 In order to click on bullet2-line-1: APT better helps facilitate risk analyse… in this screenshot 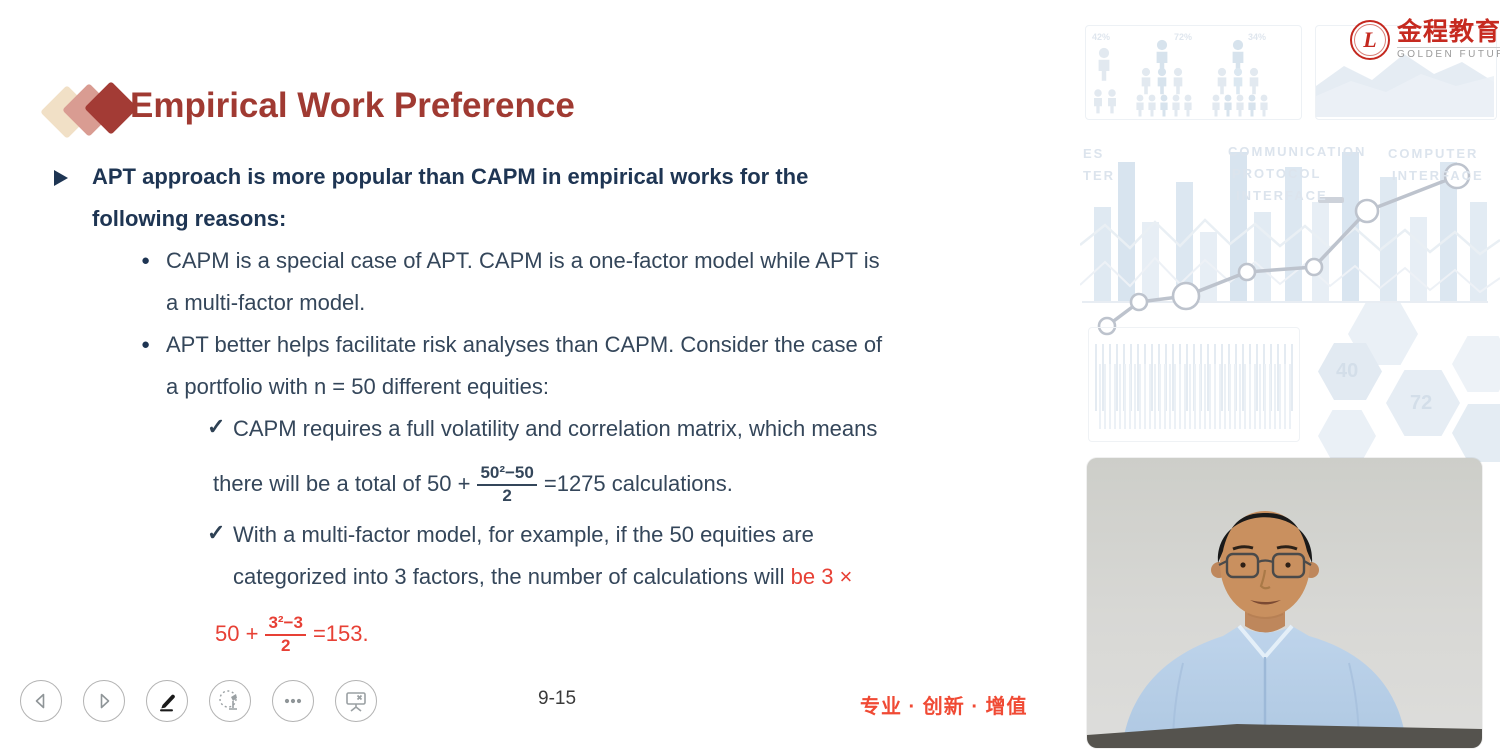, I will do `click(524, 344)`.